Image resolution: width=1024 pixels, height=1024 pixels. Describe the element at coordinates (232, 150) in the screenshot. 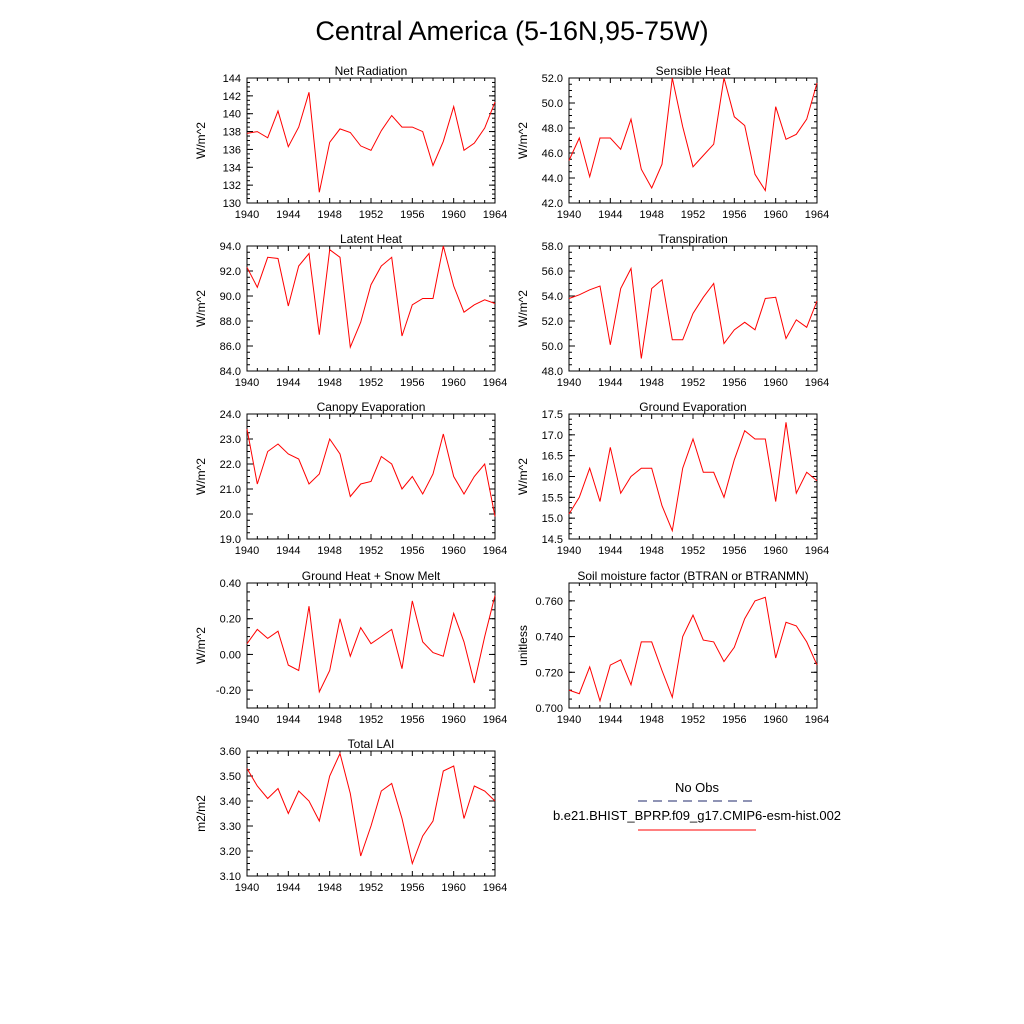

I see `y-tick-label: 136` at that location.